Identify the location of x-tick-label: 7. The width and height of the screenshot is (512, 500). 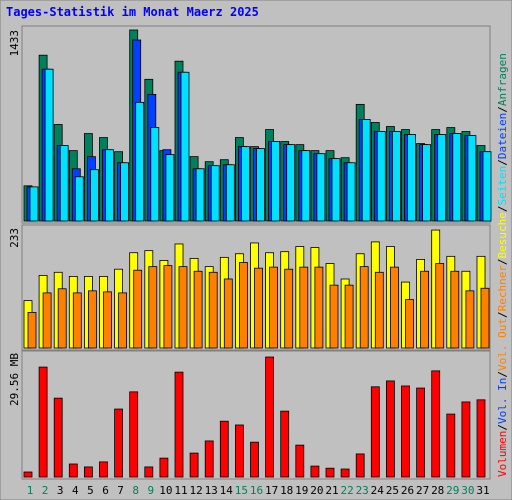
(120, 490).